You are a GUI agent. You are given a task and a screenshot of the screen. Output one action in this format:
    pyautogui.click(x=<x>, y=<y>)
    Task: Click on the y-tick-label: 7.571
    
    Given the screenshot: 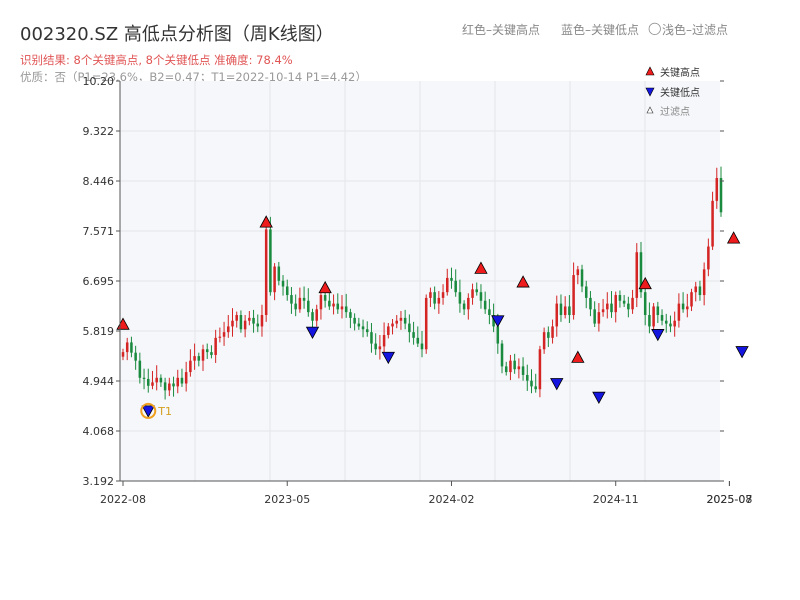 What is the action you would take?
    pyautogui.click(x=99, y=231)
    